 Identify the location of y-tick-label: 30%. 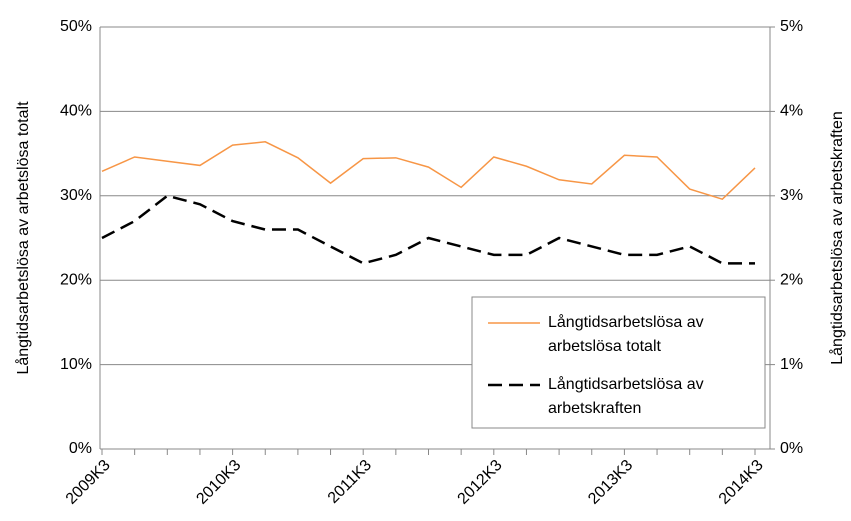
(76, 195).